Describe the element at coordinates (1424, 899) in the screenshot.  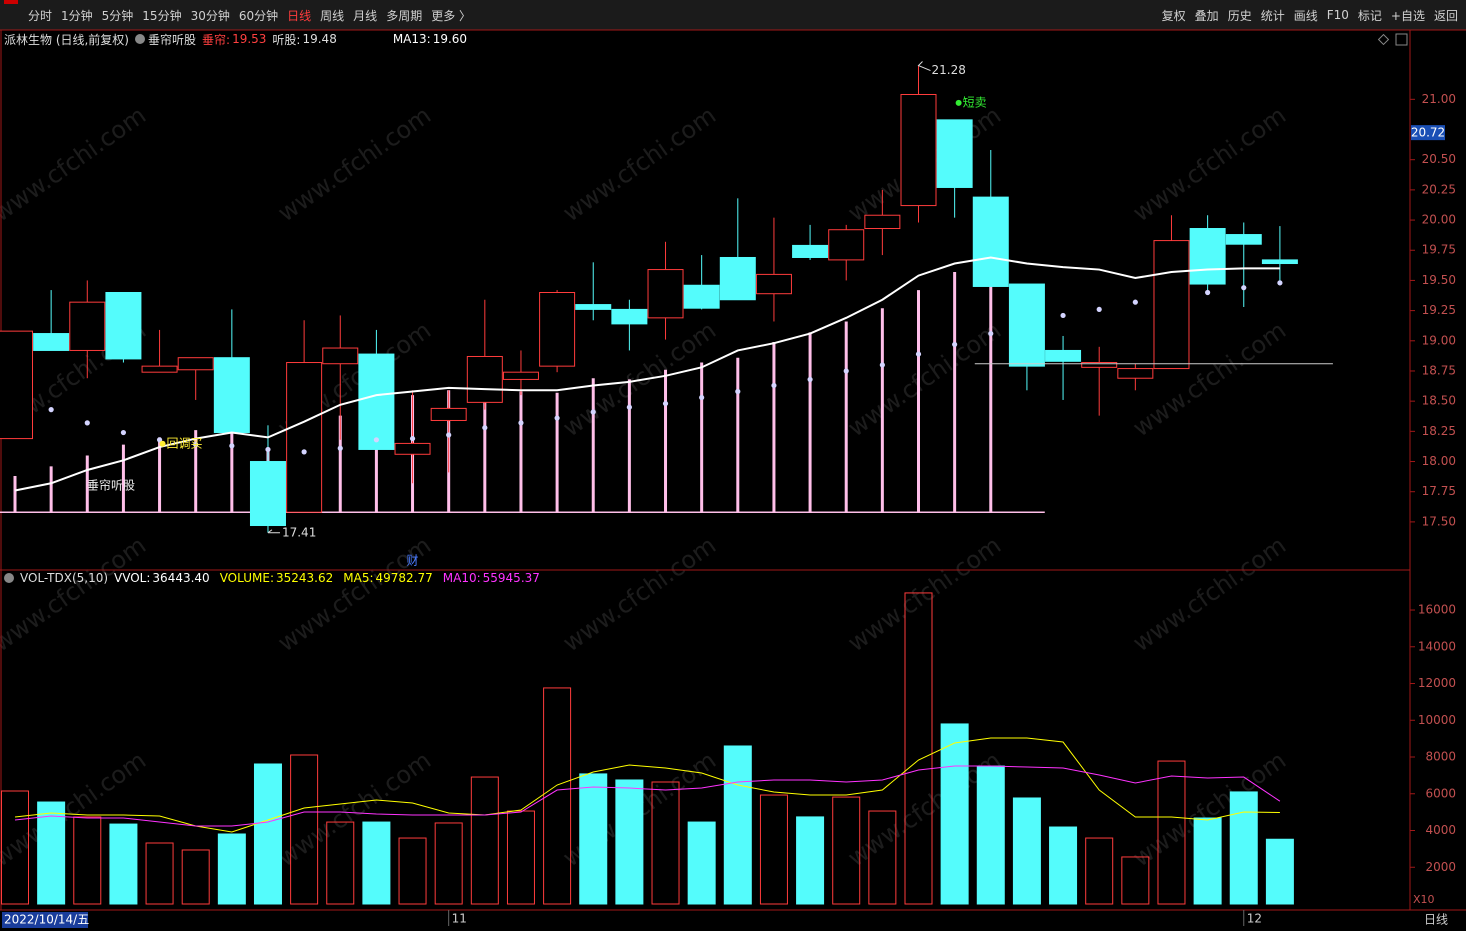
I see `unit-label: X10` at that location.